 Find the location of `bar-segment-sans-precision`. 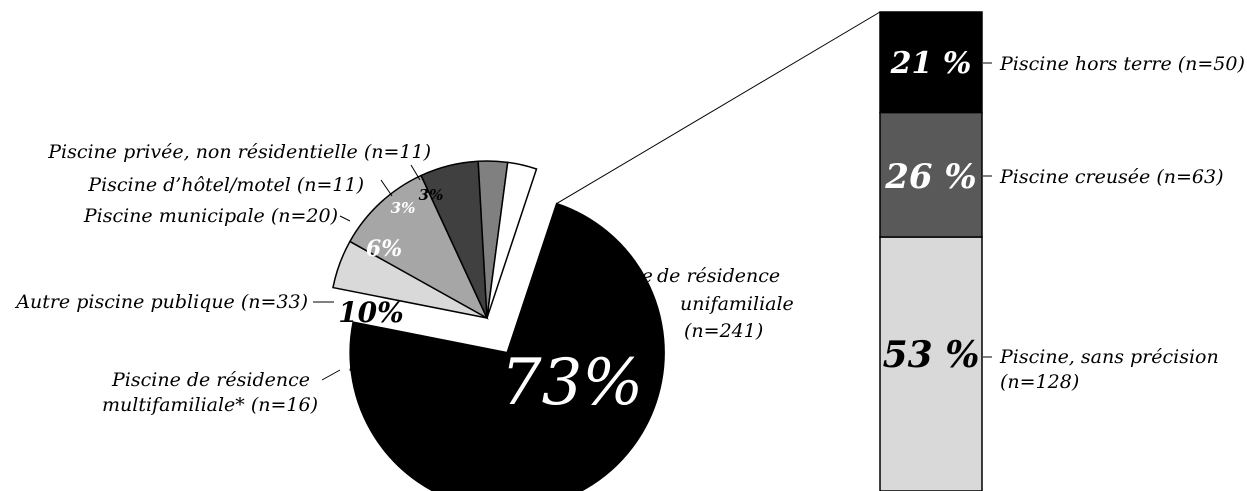

bar-segment-sans-precision is located at coordinates (931, 363).